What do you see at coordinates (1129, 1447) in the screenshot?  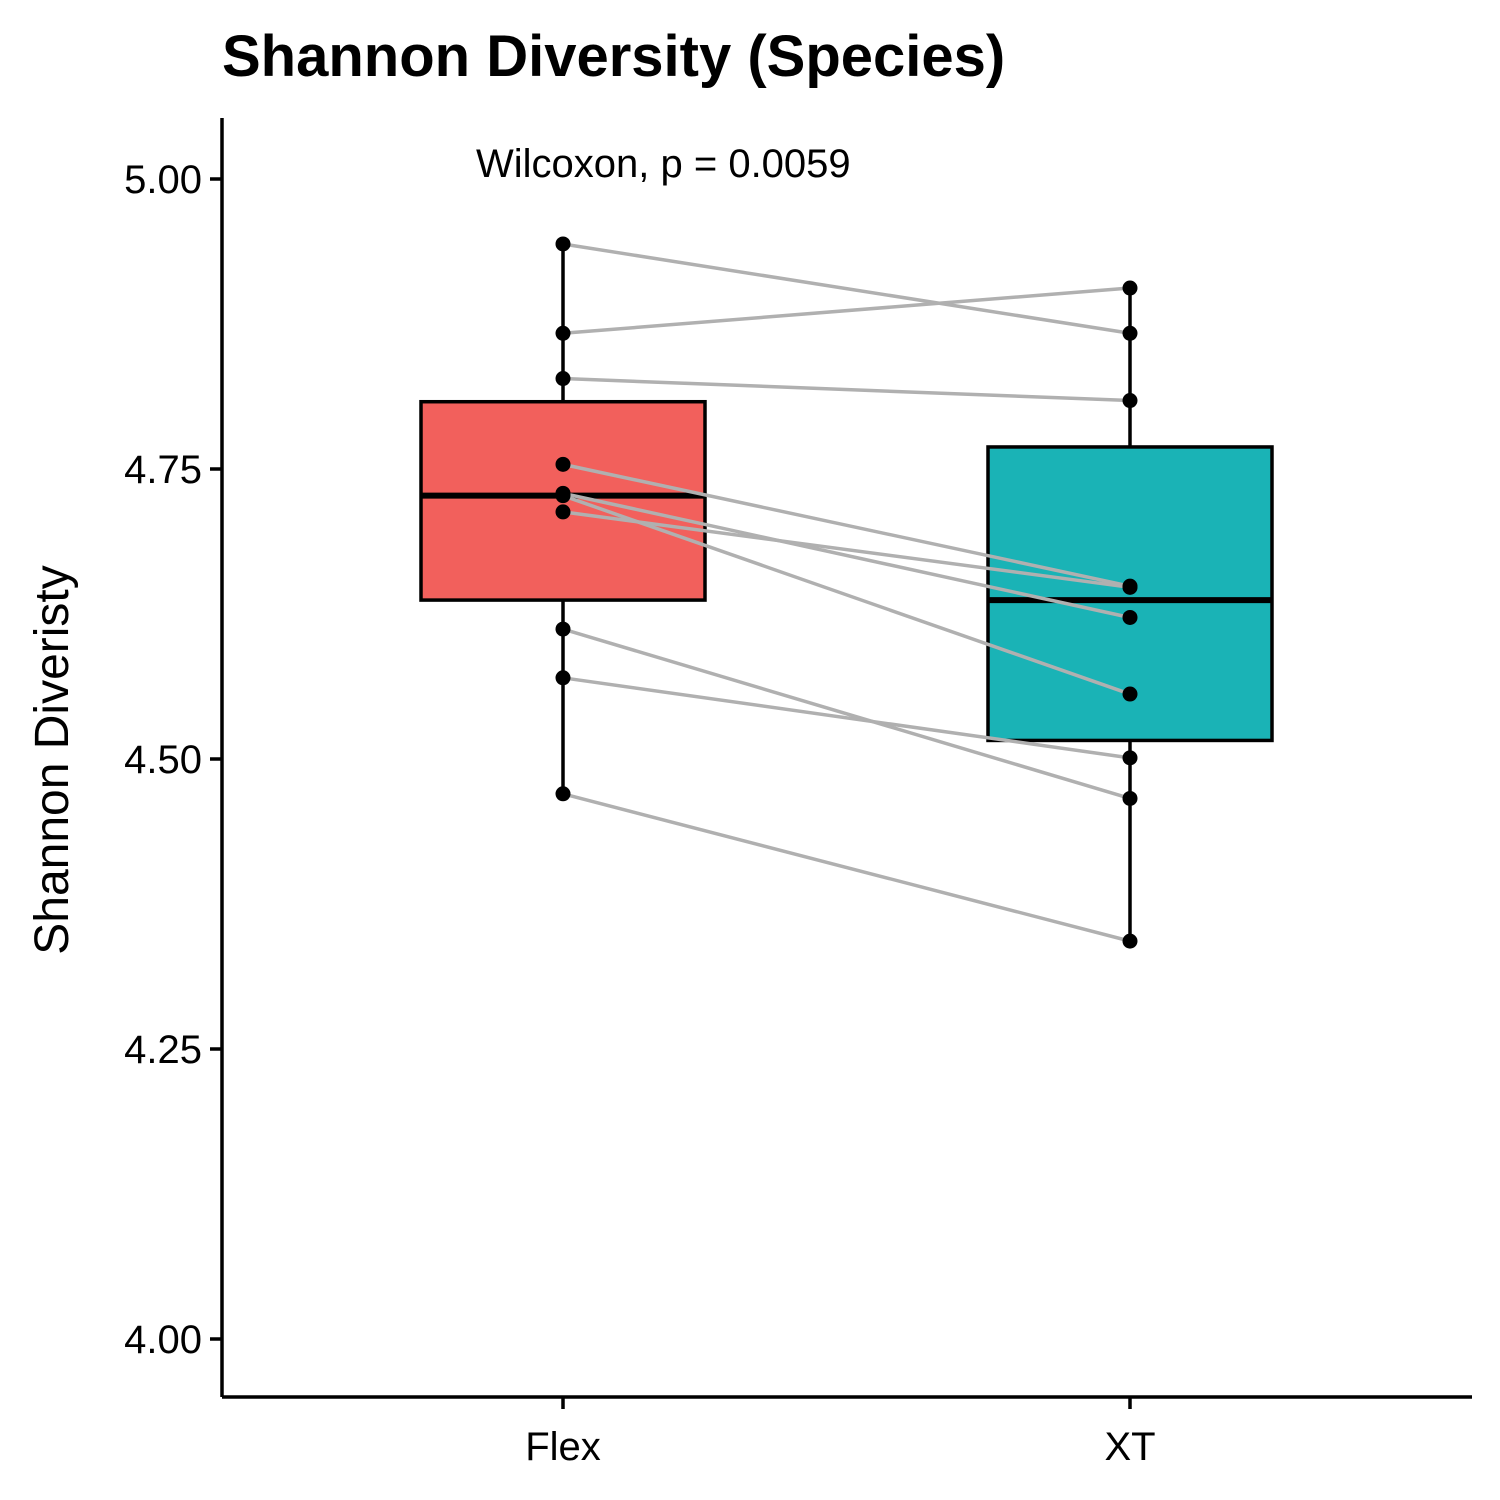 I see `x-tick-label: XT` at bounding box center [1129, 1447].